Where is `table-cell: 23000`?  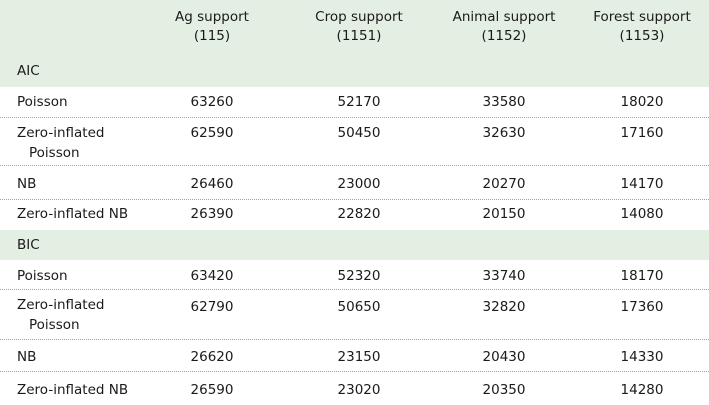
table-cell: 23000 is located at coordinates (359, 184).